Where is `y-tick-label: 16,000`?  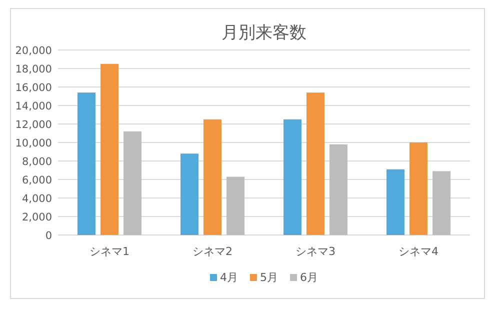
y-tick-label: 16,000 is located at coordinates (33, 88).